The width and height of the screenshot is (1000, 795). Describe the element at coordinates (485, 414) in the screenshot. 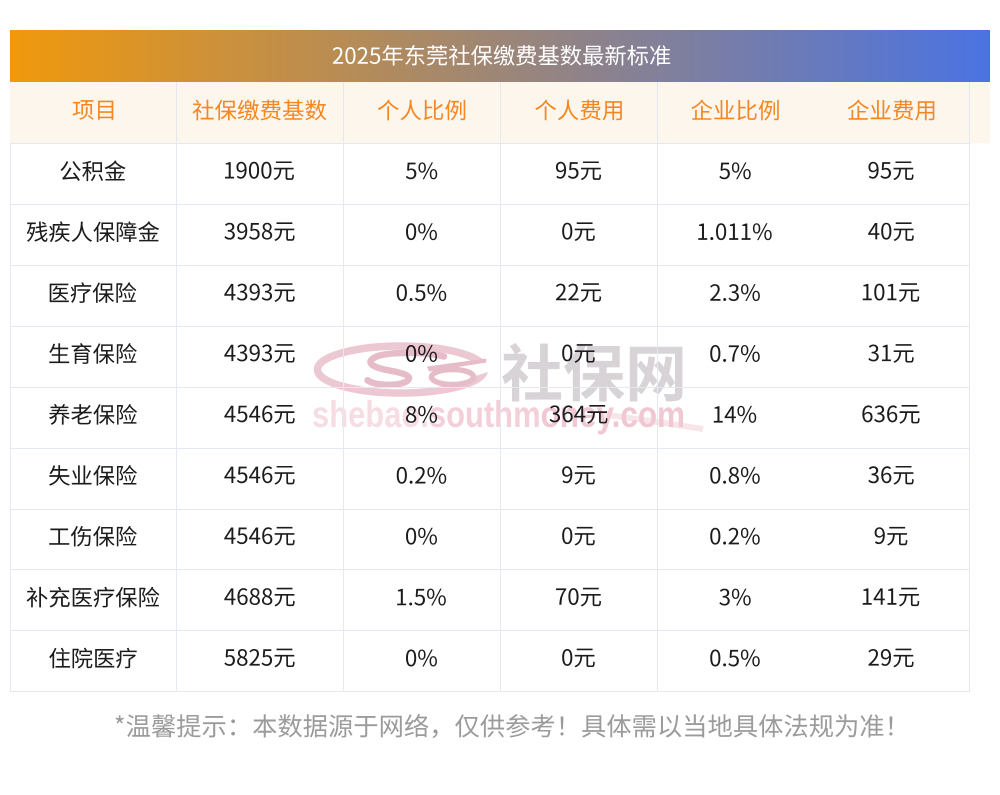

I see `svg-text: southm` at that location.